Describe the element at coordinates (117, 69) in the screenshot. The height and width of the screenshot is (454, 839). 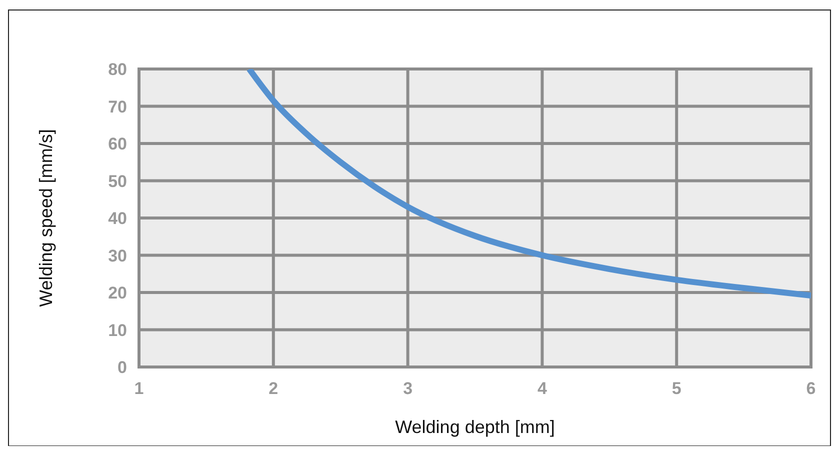
I see `y-tick-label: 80` at that location.